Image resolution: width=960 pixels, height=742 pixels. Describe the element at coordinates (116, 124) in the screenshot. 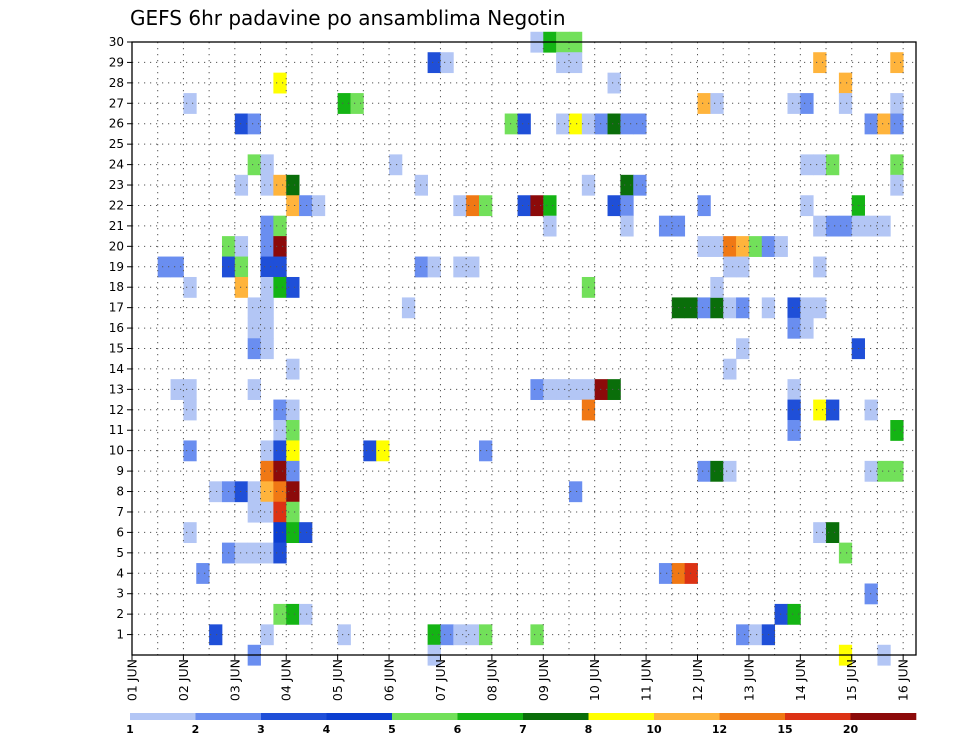

I see `y-tick-label: 26` at that location.